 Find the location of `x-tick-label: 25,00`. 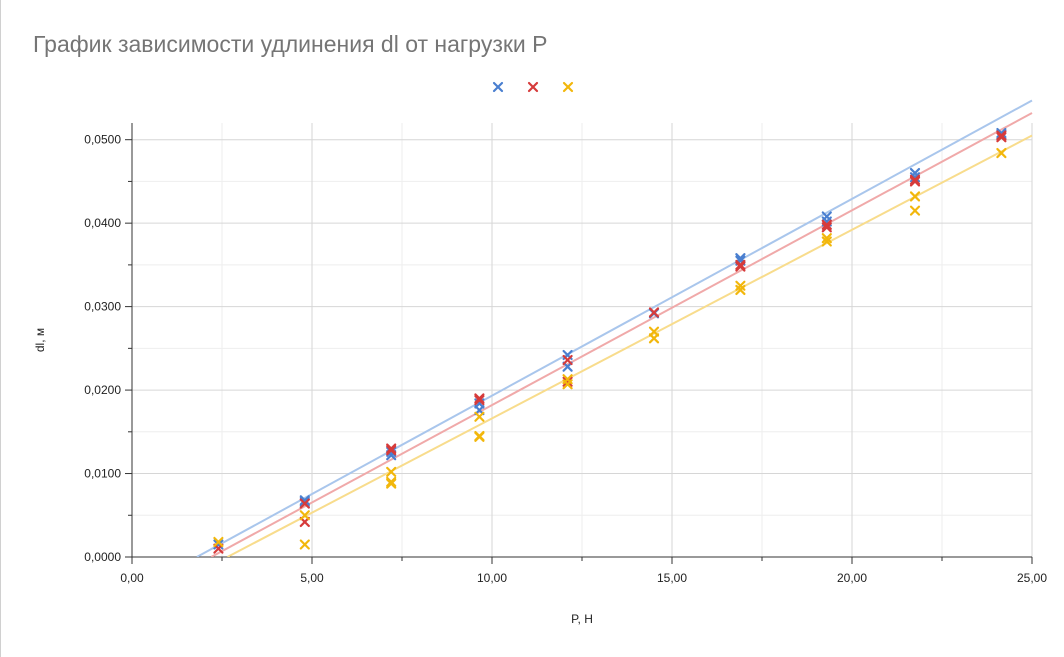

x-tick-label: 25,00 is located at coordinates (1032, 578).